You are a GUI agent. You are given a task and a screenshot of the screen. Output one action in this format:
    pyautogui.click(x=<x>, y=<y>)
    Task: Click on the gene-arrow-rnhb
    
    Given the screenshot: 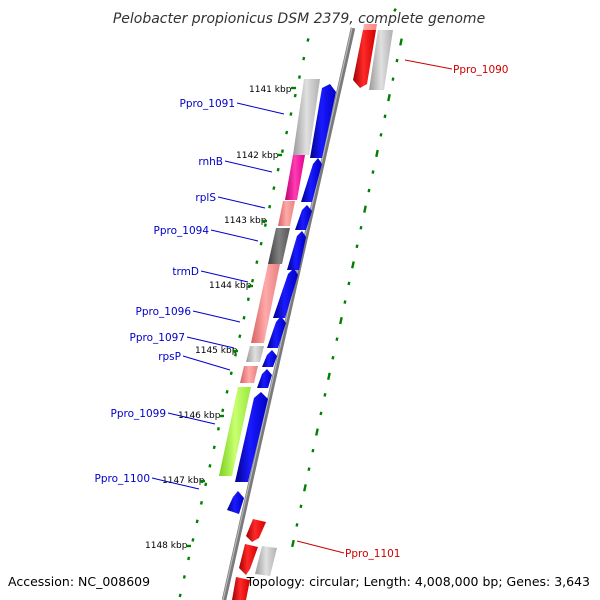 What is the action you would take?
    pyautogui.click(x=311, y=180)
    